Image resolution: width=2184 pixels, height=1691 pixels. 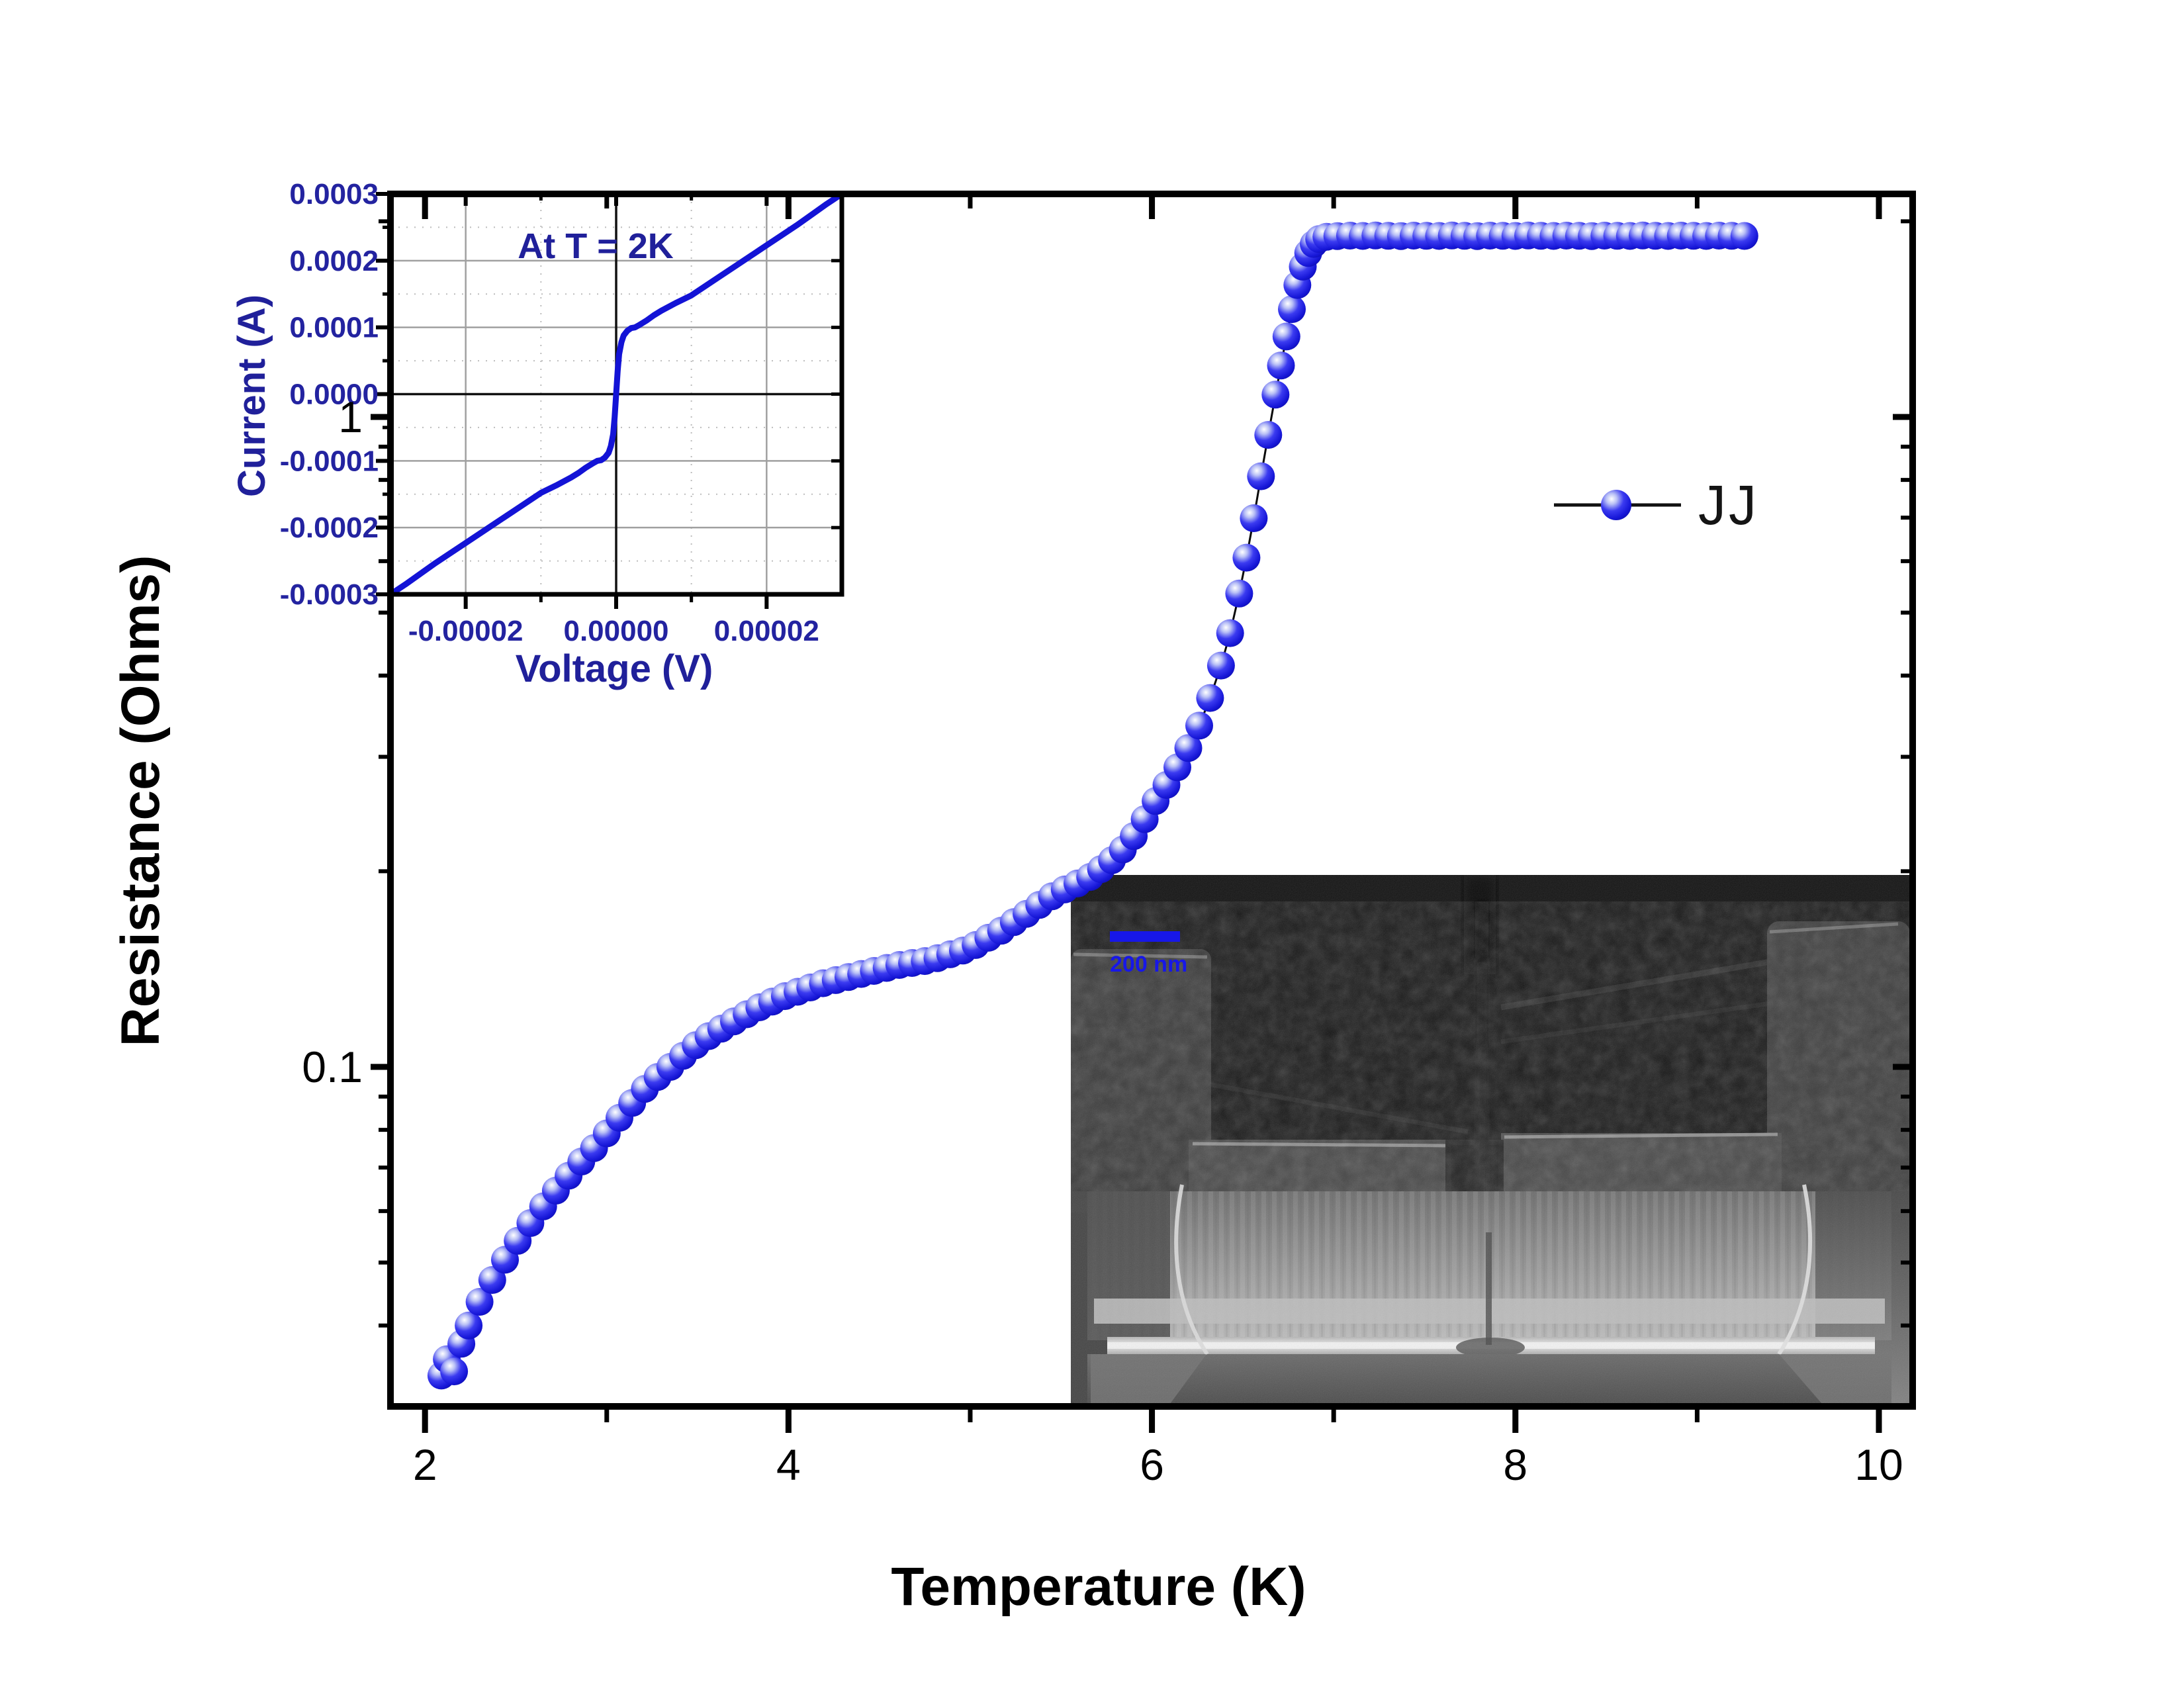 What do you see at coordinates (1149, 964) in the screenshot?
I see `sem-scale-bar-label: 200 nm` at bounding box center [1149, 964].